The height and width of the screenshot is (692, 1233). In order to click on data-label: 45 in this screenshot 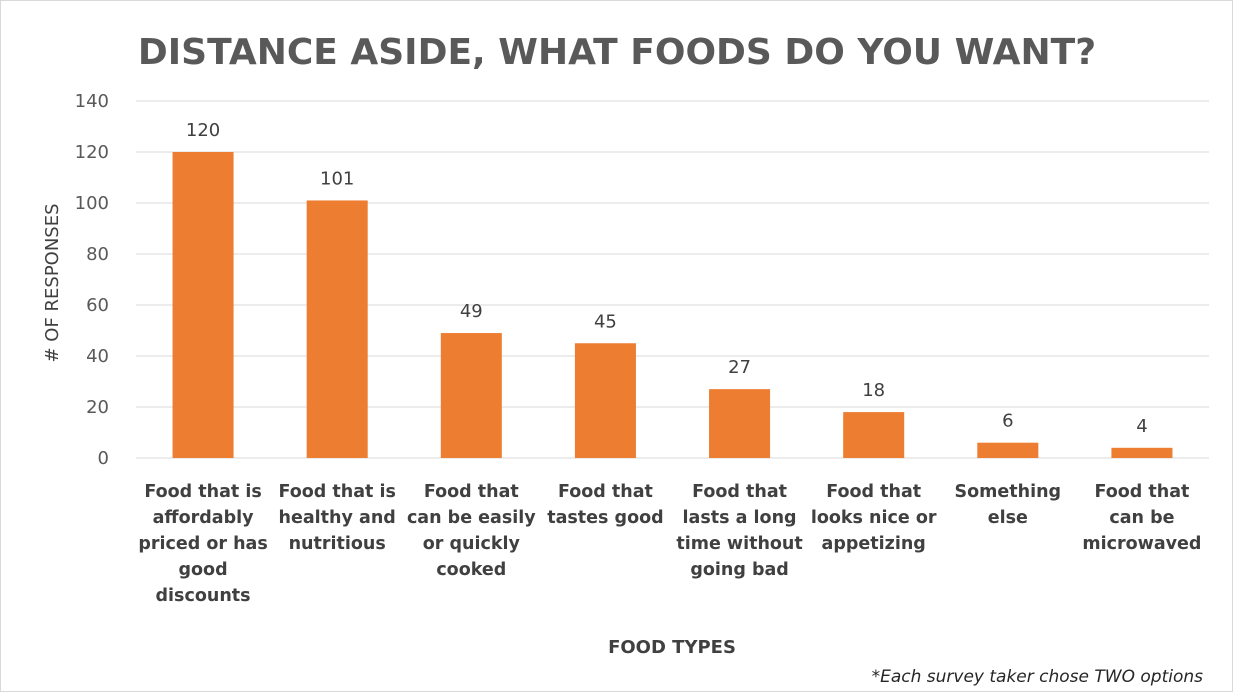, I will do `click(605, 321)`.